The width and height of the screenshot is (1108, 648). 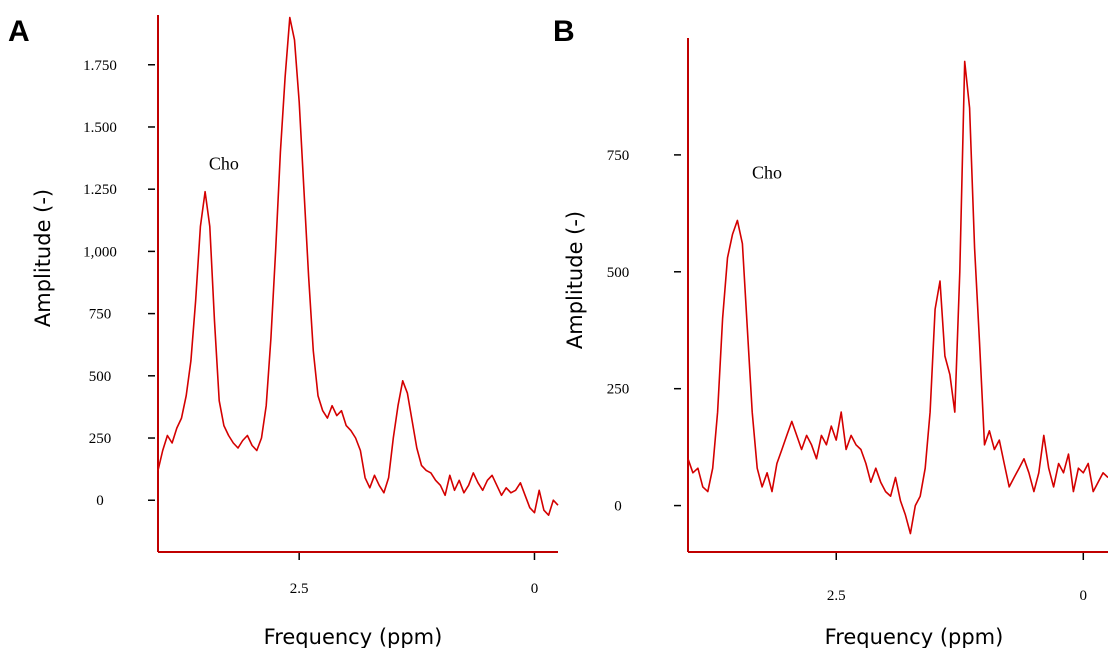 What do you see at coordinates (100, 190) in the screenshot?
I see `panel-a-y-tick-label: 1.250` at bounding box center [100, 190].